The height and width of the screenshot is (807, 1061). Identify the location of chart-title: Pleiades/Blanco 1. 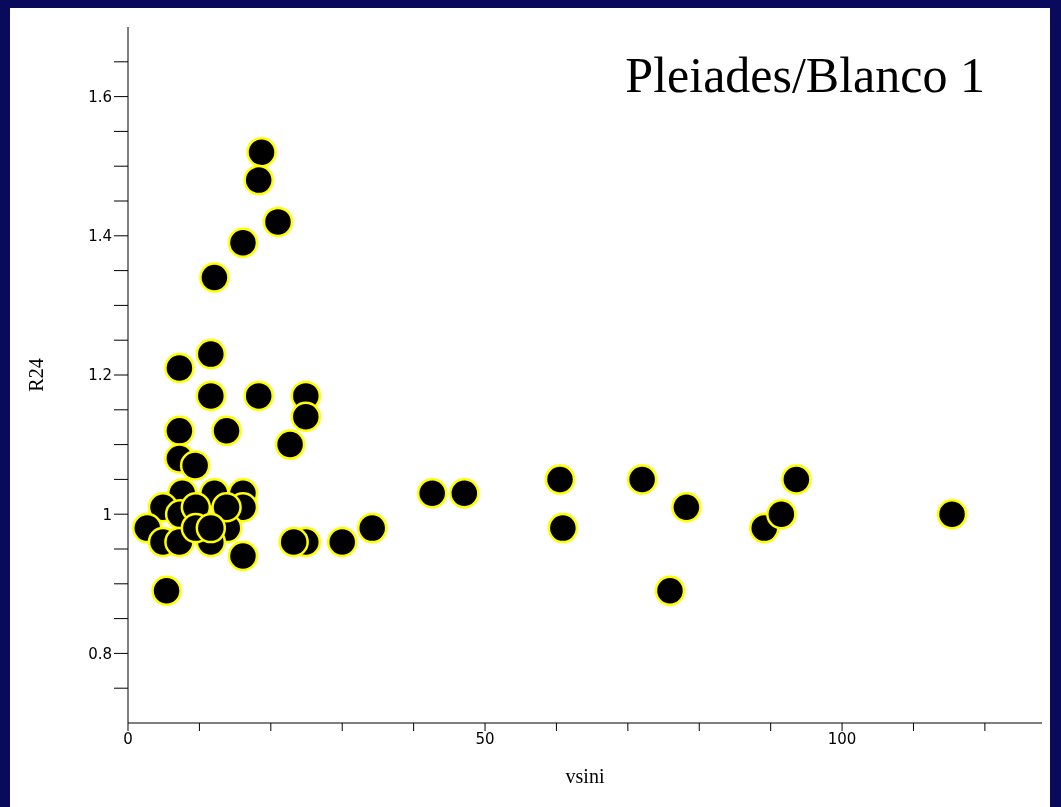
(805, 75).